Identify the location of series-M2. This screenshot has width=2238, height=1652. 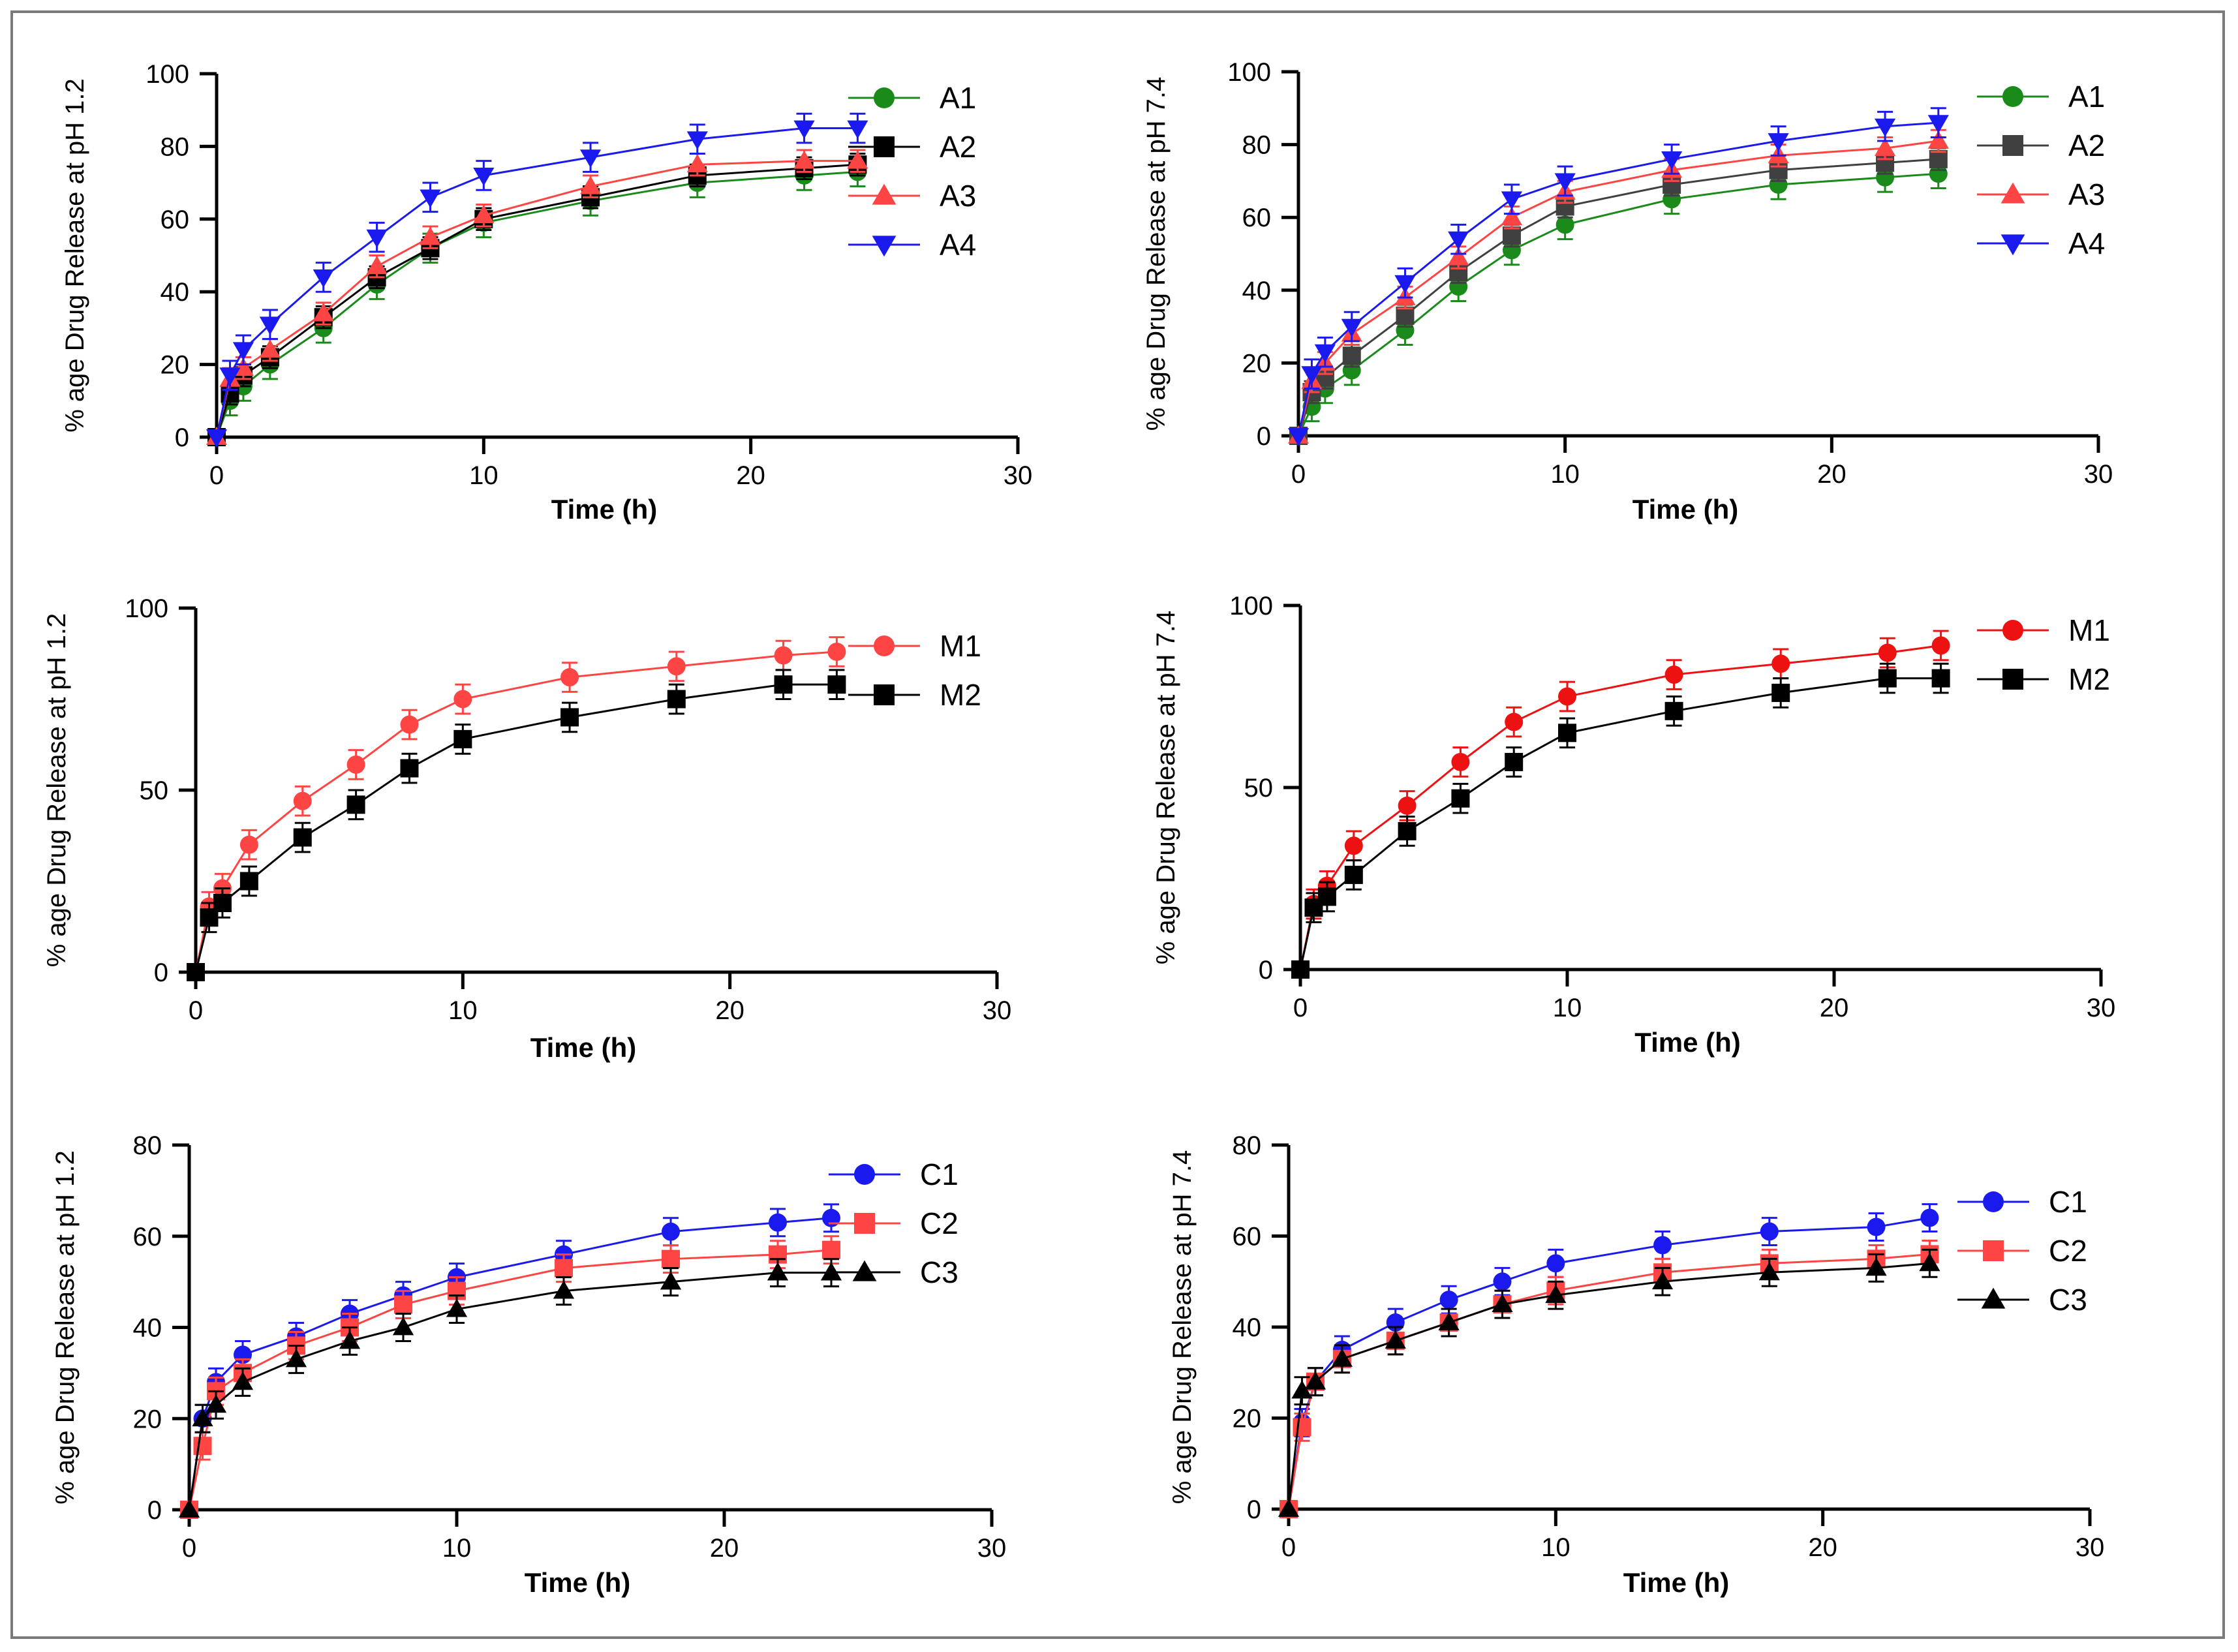
(1620, 821).